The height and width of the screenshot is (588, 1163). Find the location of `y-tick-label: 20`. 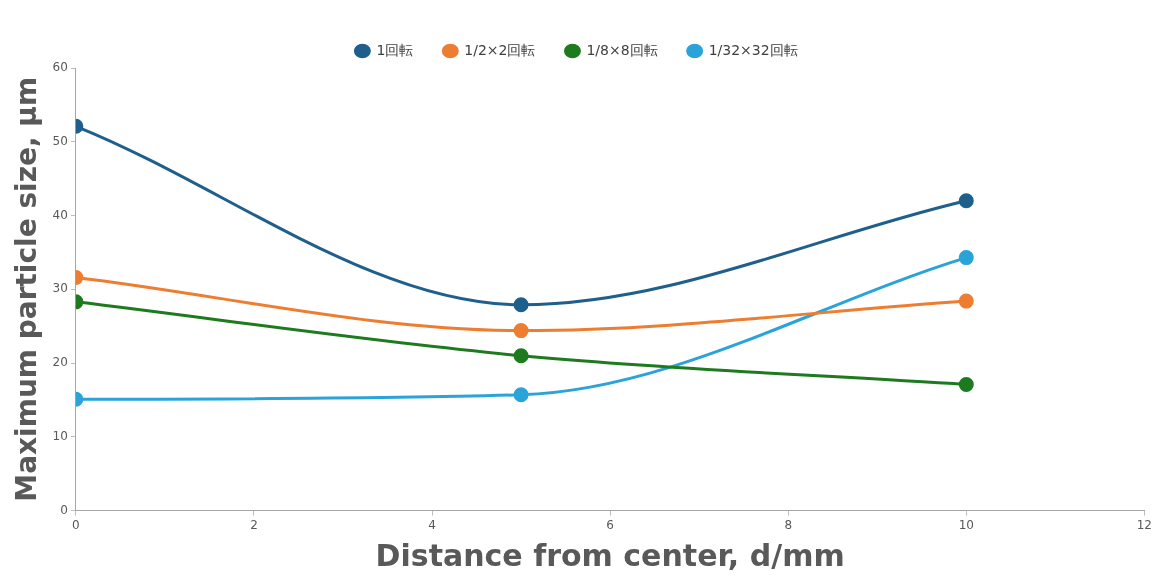

y-tick-label: 20 is located at coordinates (60, 362).